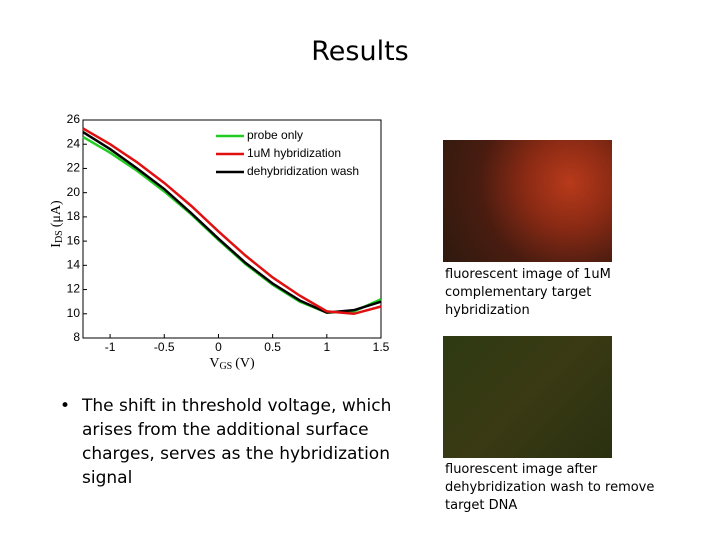  I want to click on y-tick-label: 10, so click(74, 313).